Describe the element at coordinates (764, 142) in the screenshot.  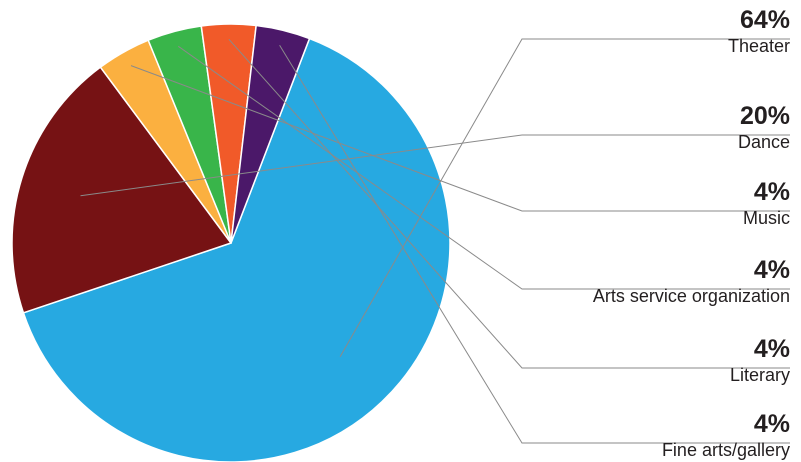
I see `slice-category-label: Dance` at that location.